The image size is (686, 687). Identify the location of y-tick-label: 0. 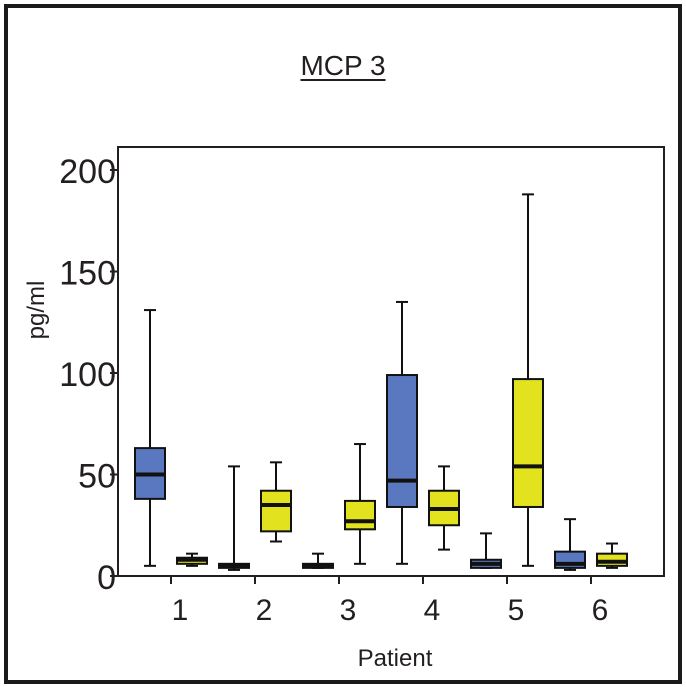
(106, 578).